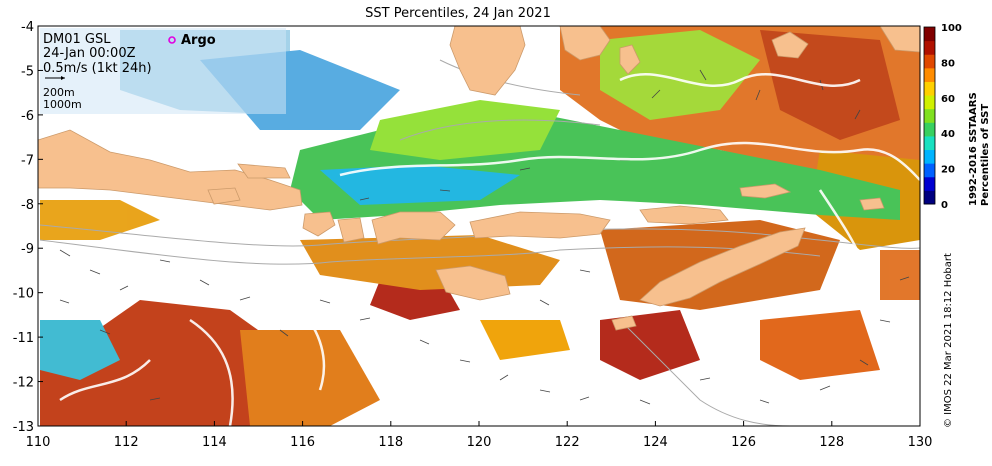 This screenshot has width=992, height=466. Describe the element at coordinates (655, 442) in the screenshot. I see `x-tick-label: 124` at that location.